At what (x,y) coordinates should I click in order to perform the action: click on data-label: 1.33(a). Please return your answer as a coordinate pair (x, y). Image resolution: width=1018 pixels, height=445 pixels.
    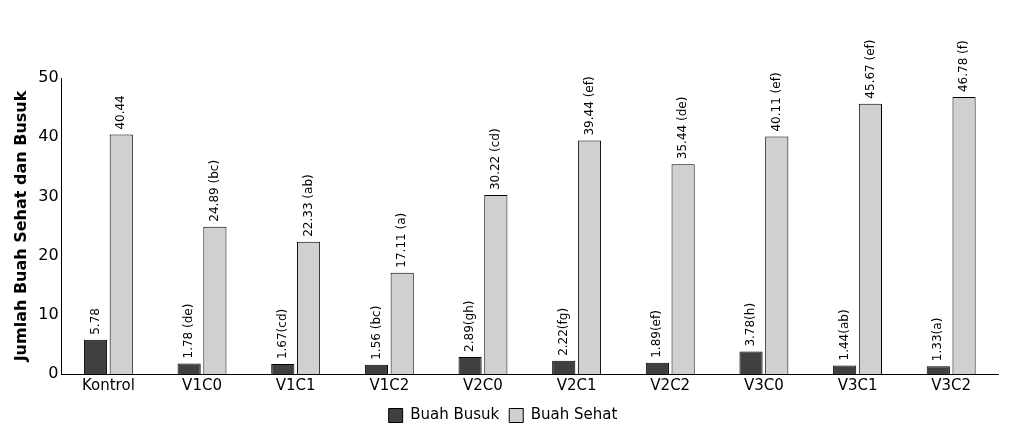
    Looking at the image, I should click on (937, 339).